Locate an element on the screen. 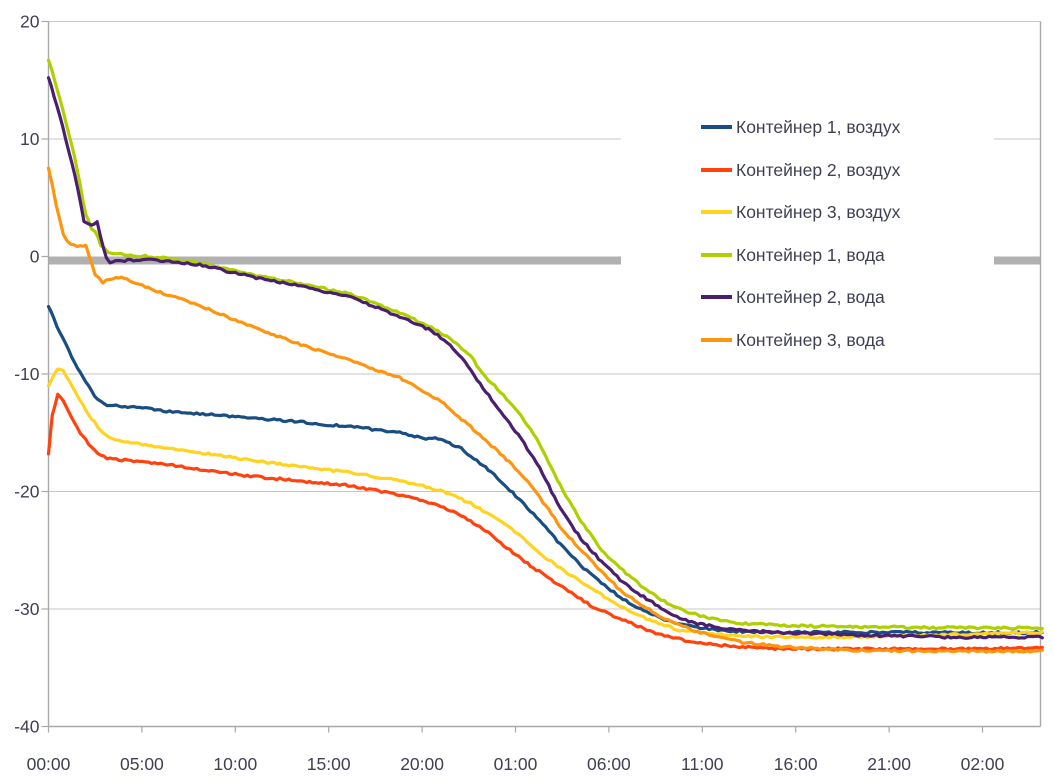 The width and height of the screenshot is (1053, 782). y-tick-label: -40 is located at coordinates (27, 727).